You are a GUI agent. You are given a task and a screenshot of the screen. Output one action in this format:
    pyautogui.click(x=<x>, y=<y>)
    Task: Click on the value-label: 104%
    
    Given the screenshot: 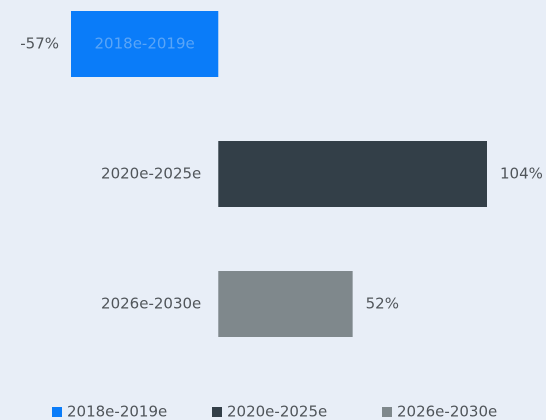 What is the action you would take?
    pyautogui.click(x=521, y=174)
    